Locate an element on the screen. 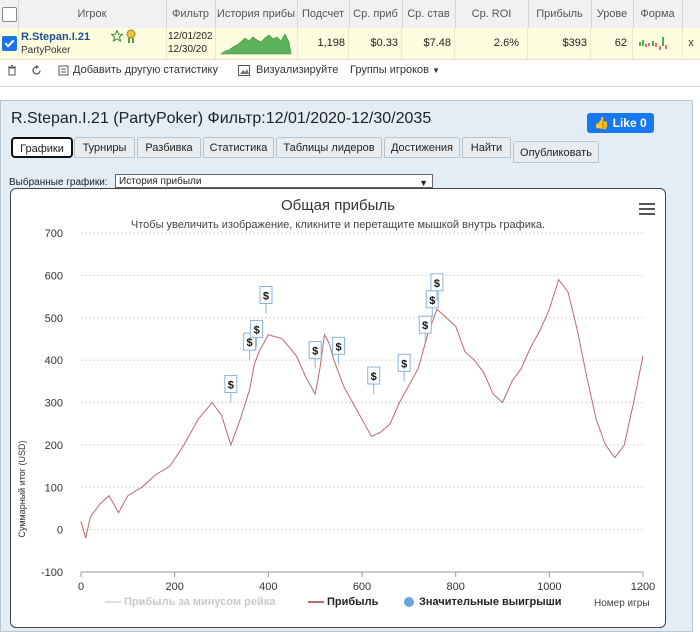  chart-title: Общая прибыль is located at coordinates (338, 205).